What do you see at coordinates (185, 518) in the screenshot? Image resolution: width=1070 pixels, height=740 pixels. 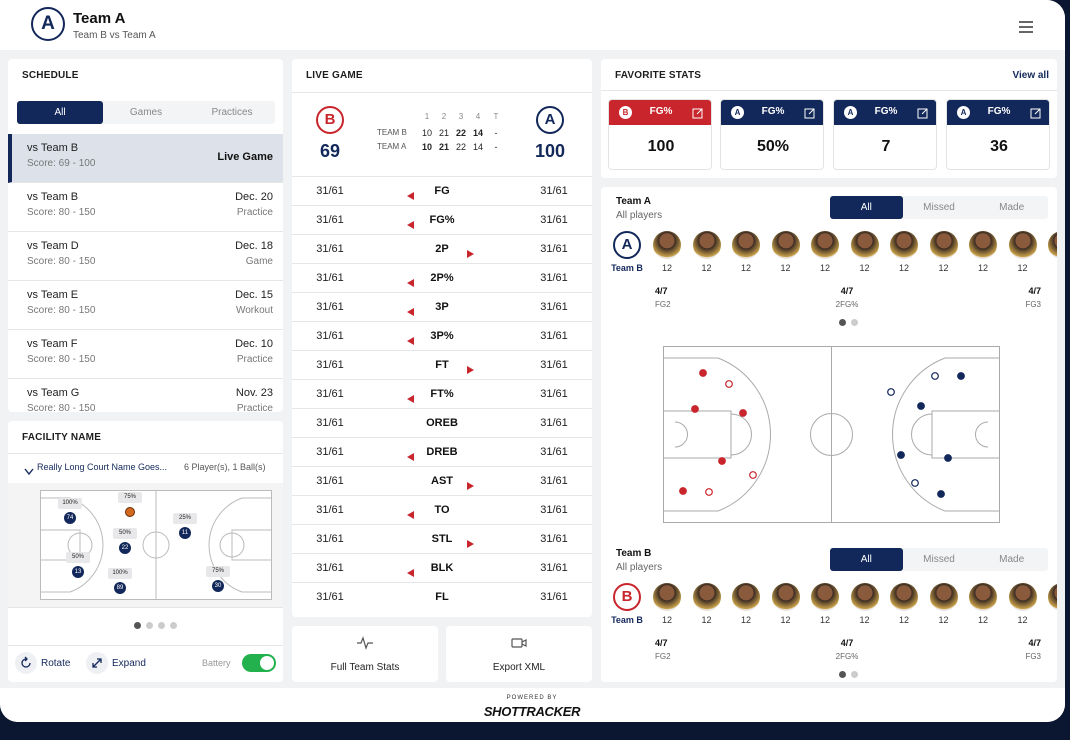 I see `marker-pct: 25%` at bounding box center [185, 518].